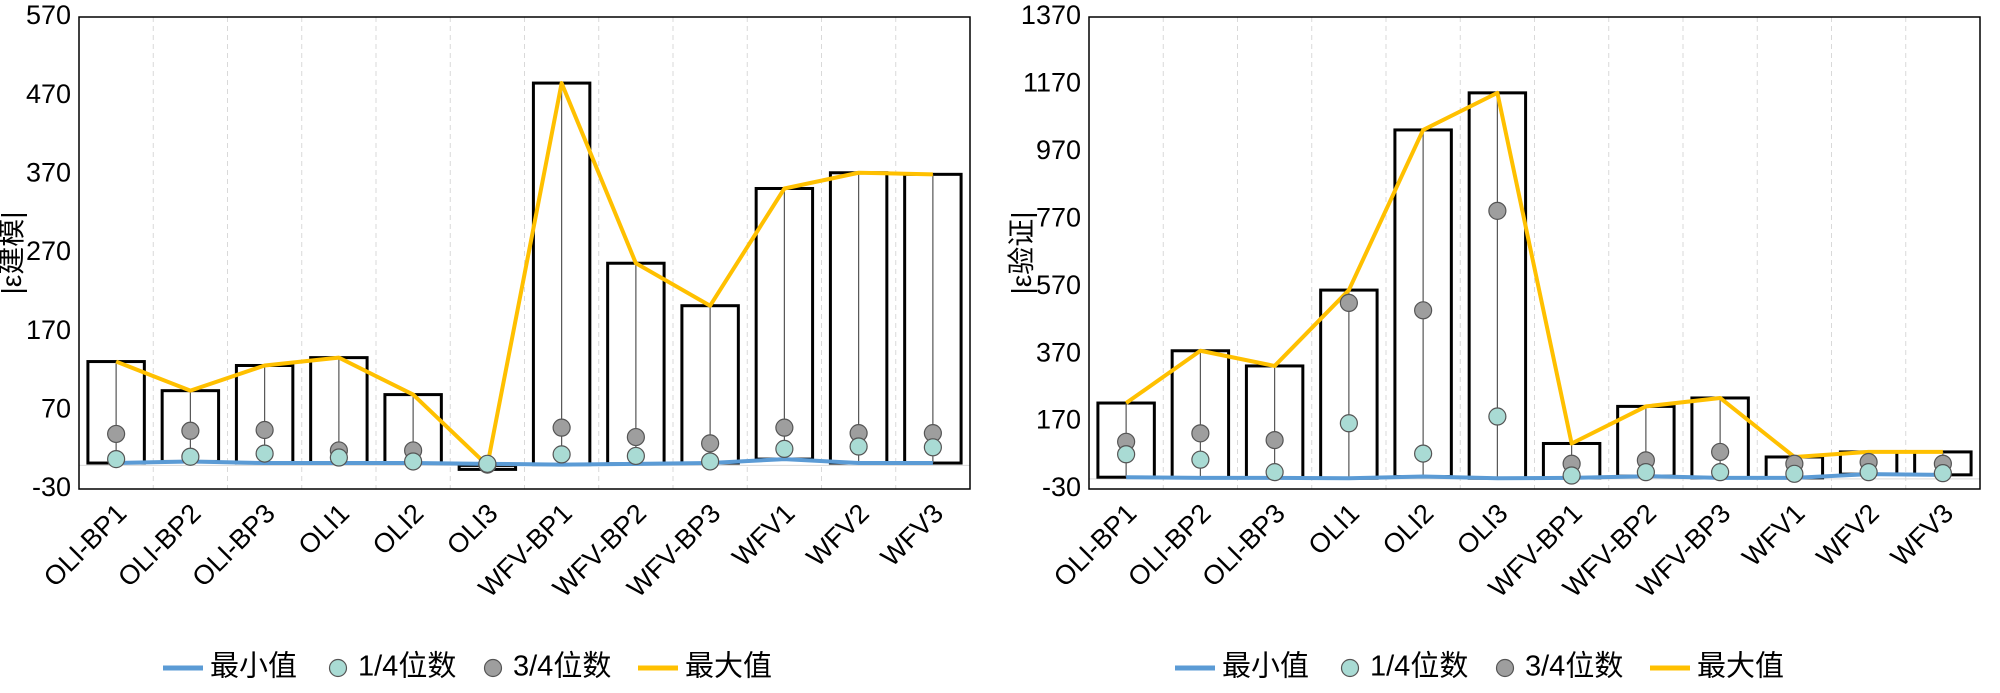 This screenshot has width=2000, height=693. I want to click on y-tick-label: 970, so click(1058, 150).